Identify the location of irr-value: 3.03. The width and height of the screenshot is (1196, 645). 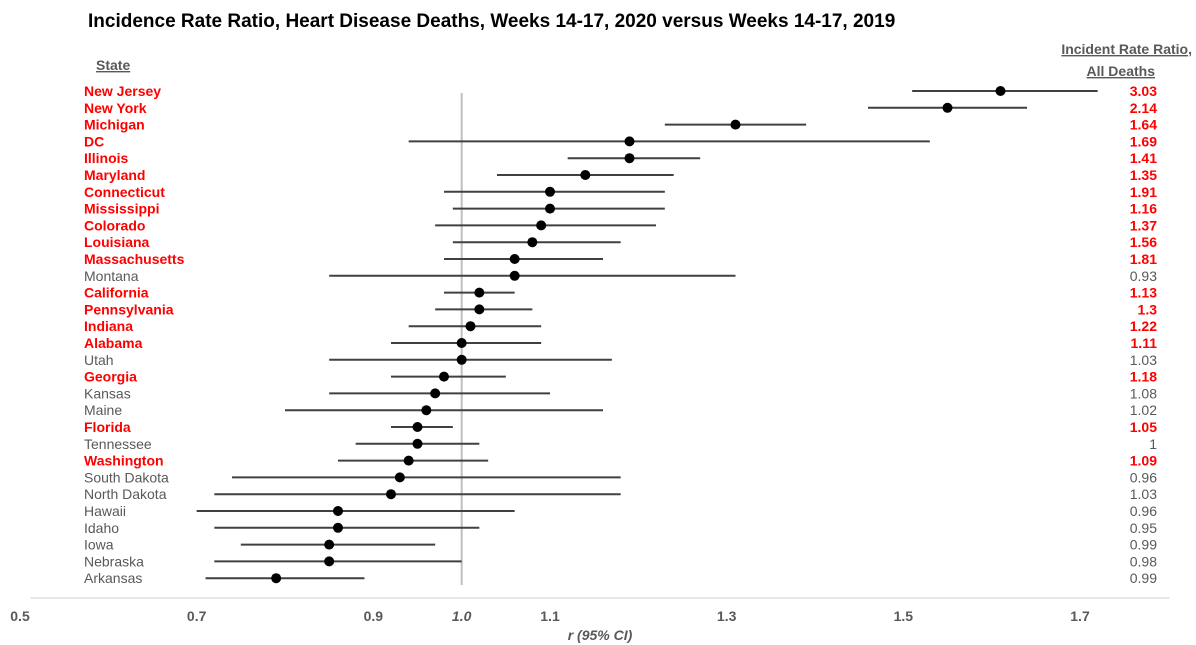
(1143, 91).